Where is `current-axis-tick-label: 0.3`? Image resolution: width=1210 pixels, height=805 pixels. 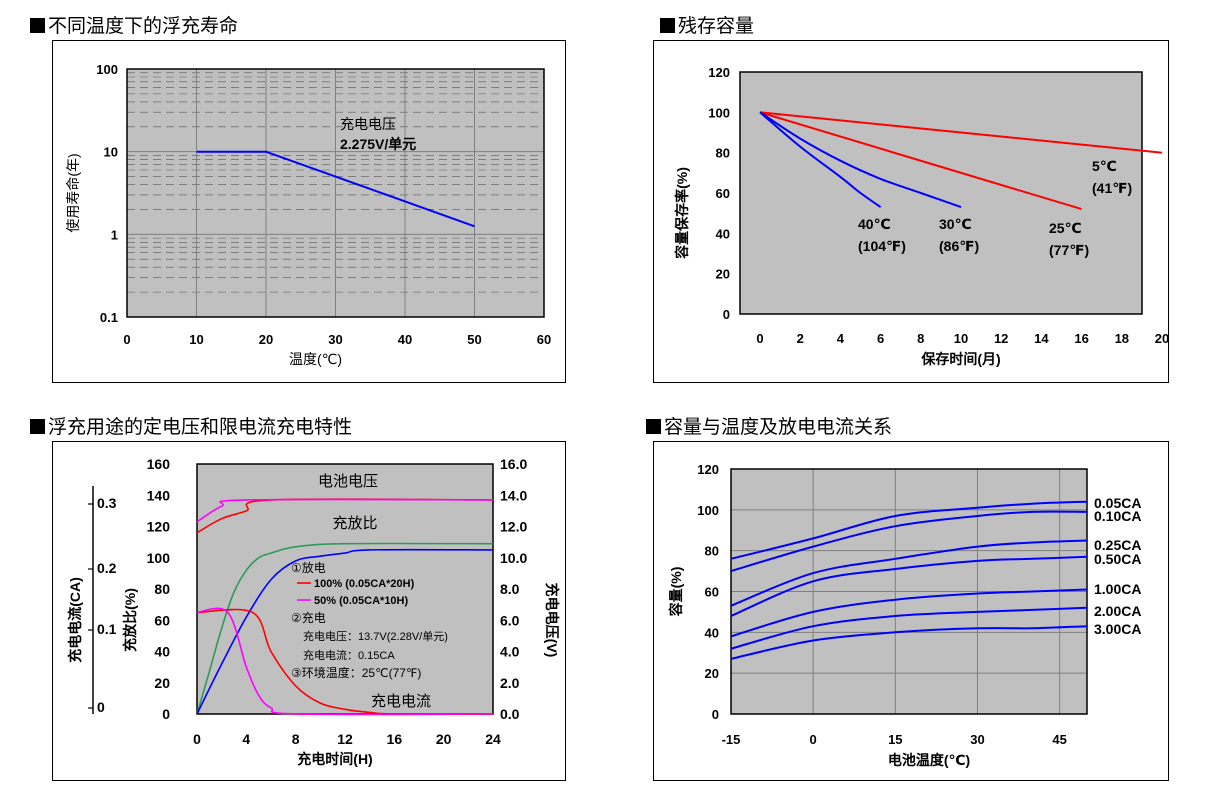
current-axis-tick-label: 0.3 is located at coordinates (107, 503).